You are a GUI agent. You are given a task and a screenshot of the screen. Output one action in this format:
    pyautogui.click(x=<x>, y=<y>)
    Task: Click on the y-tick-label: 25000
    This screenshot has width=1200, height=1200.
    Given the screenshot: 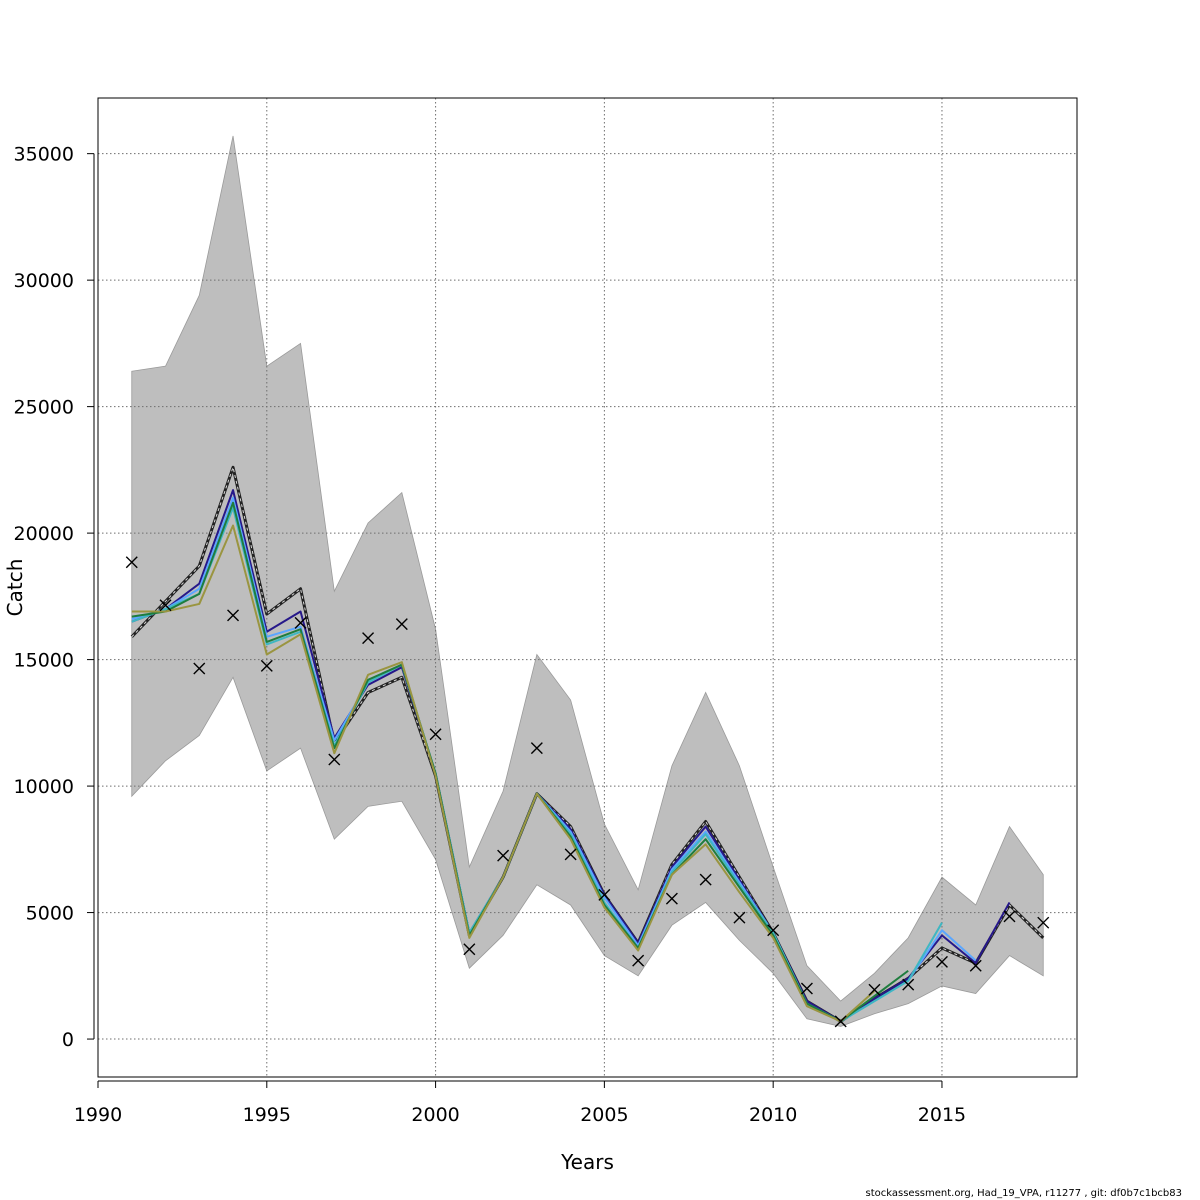 What is the action you would take?
    pyautogui.click(x=44, y=408)
    